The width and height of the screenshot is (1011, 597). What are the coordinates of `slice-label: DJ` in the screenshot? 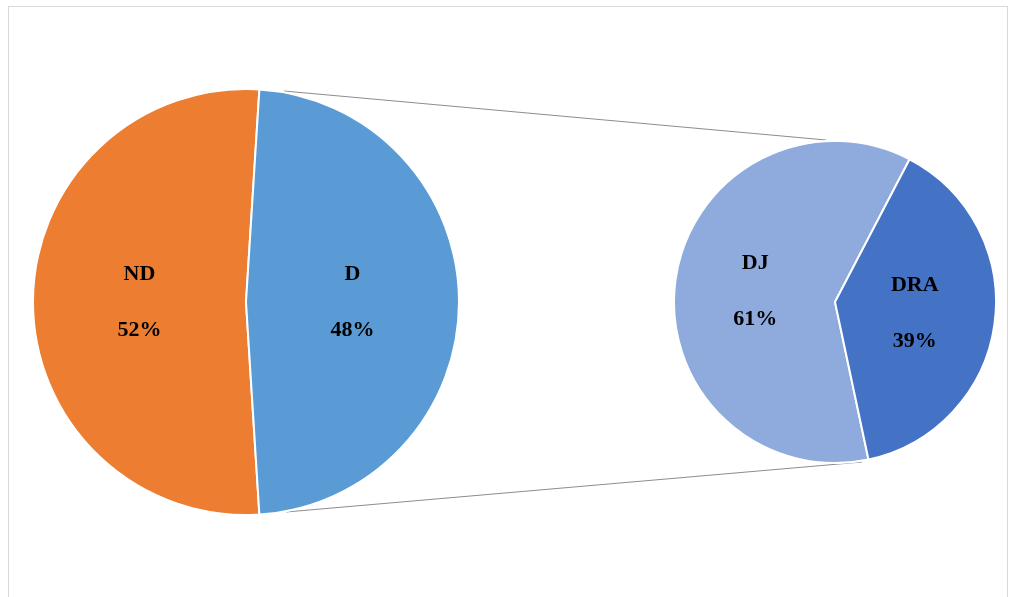 It's located at (755, 261).